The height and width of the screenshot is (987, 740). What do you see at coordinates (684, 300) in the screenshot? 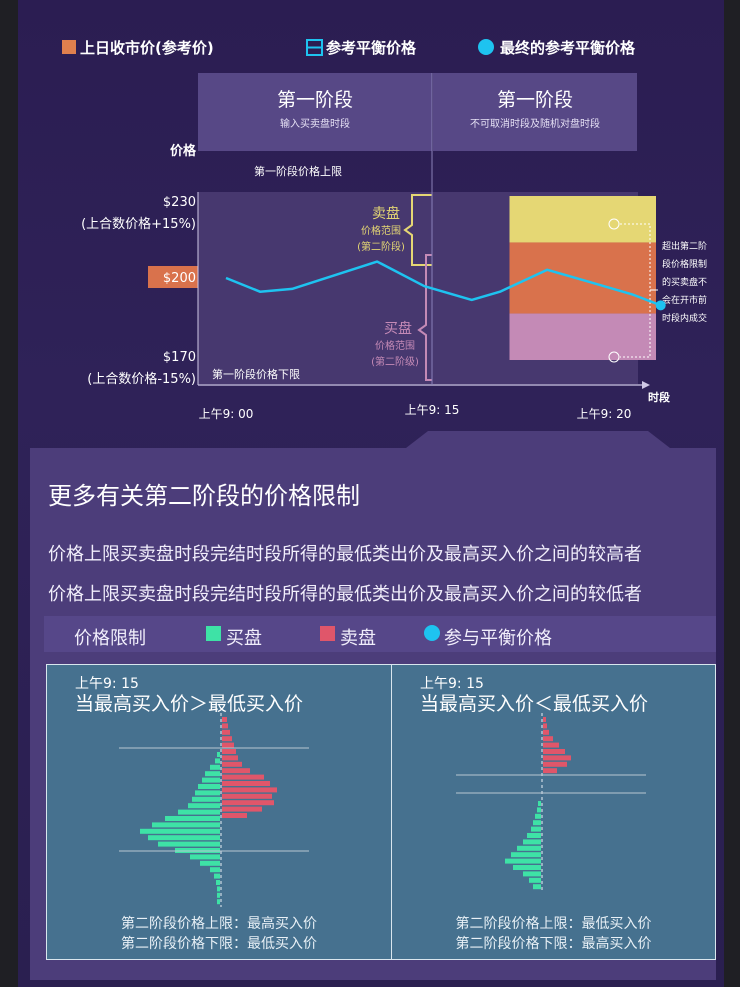
I see `svg-text: 会在开市前` at bounding box center [684, 300].